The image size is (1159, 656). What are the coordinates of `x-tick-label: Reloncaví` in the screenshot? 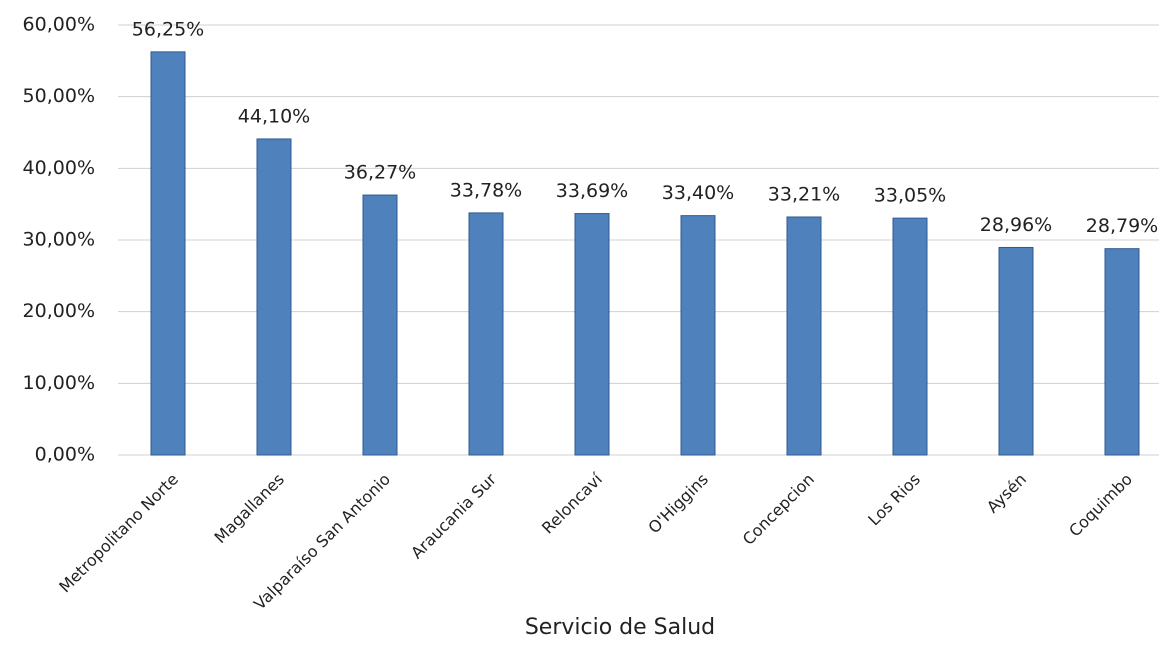 It's located at (572, 503).